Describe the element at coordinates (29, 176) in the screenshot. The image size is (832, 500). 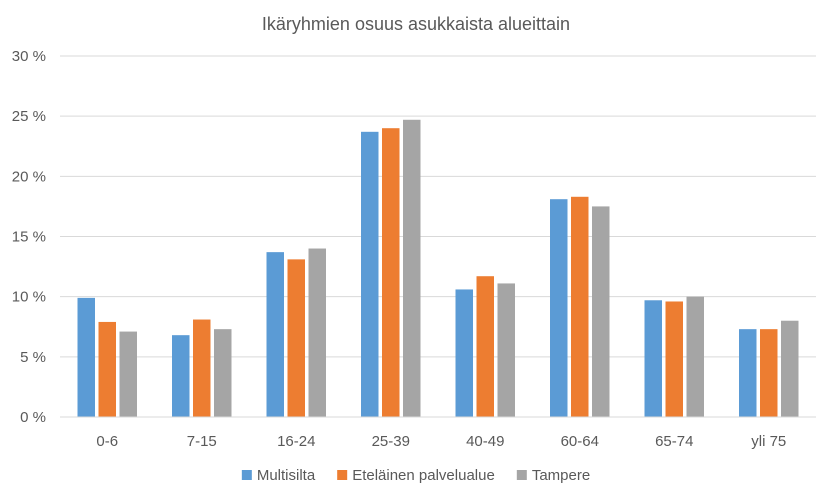
I see `y-tick-label: 20 %` at that location.